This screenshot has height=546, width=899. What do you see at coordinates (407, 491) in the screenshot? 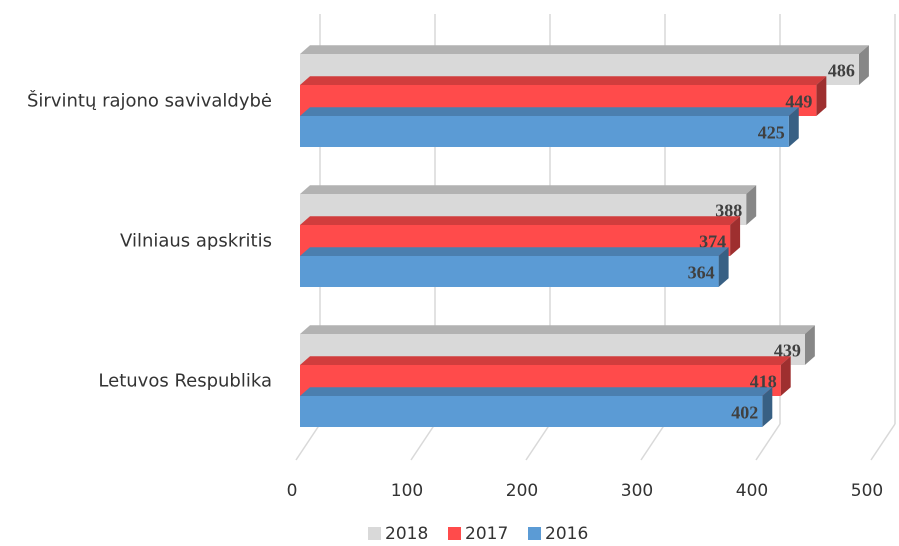
I see `x-tick-label: 100` at bounding box center [407, 491].